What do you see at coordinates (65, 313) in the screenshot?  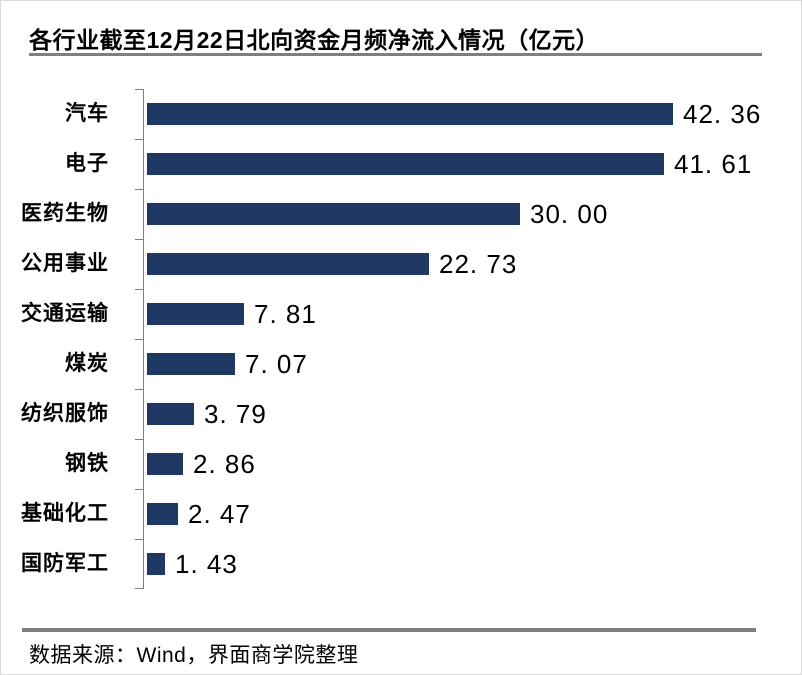 I see `category-label: 交通运输` at bounding box center [65, 313].